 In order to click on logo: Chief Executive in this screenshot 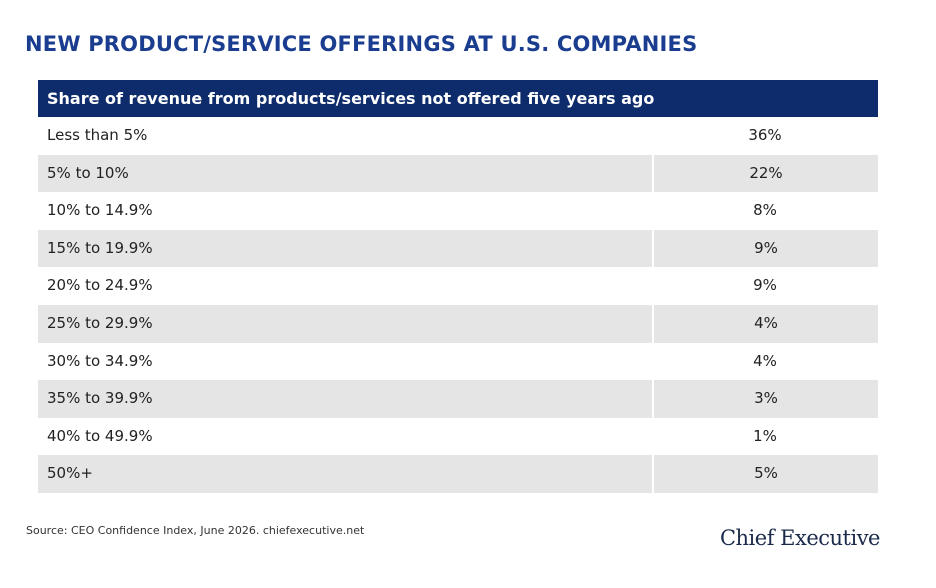, I will do `click(800, 538)`.